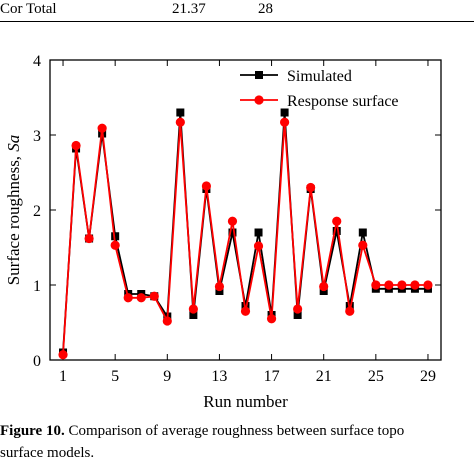 The width and height of the screenshot is (474, 464). What do you see at coordinates (28, 9) in the screenshot?
I see `table-cell-source: Cor Total` at bounding box center [28, 9].